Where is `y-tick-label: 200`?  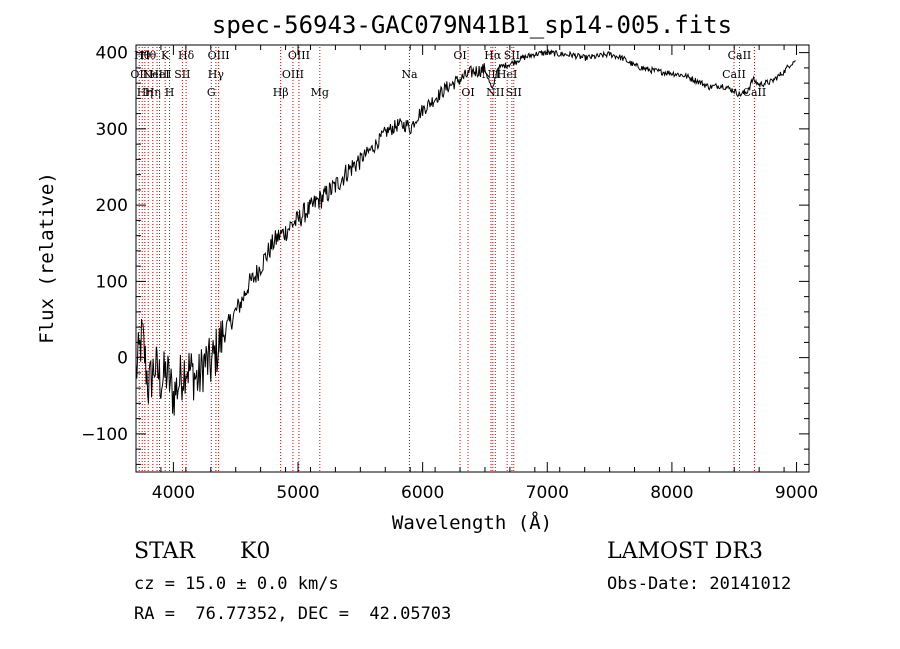 y-tick-label: 200 is located at coordinates (112, 206).